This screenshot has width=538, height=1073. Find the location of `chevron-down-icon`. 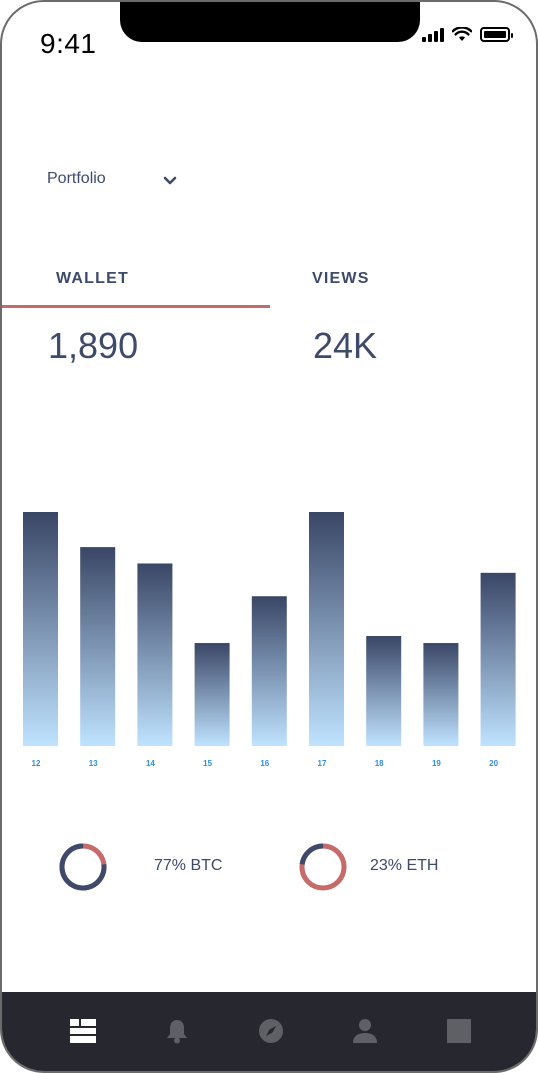

chevron-down-icon is located at coordinates (170, 180).